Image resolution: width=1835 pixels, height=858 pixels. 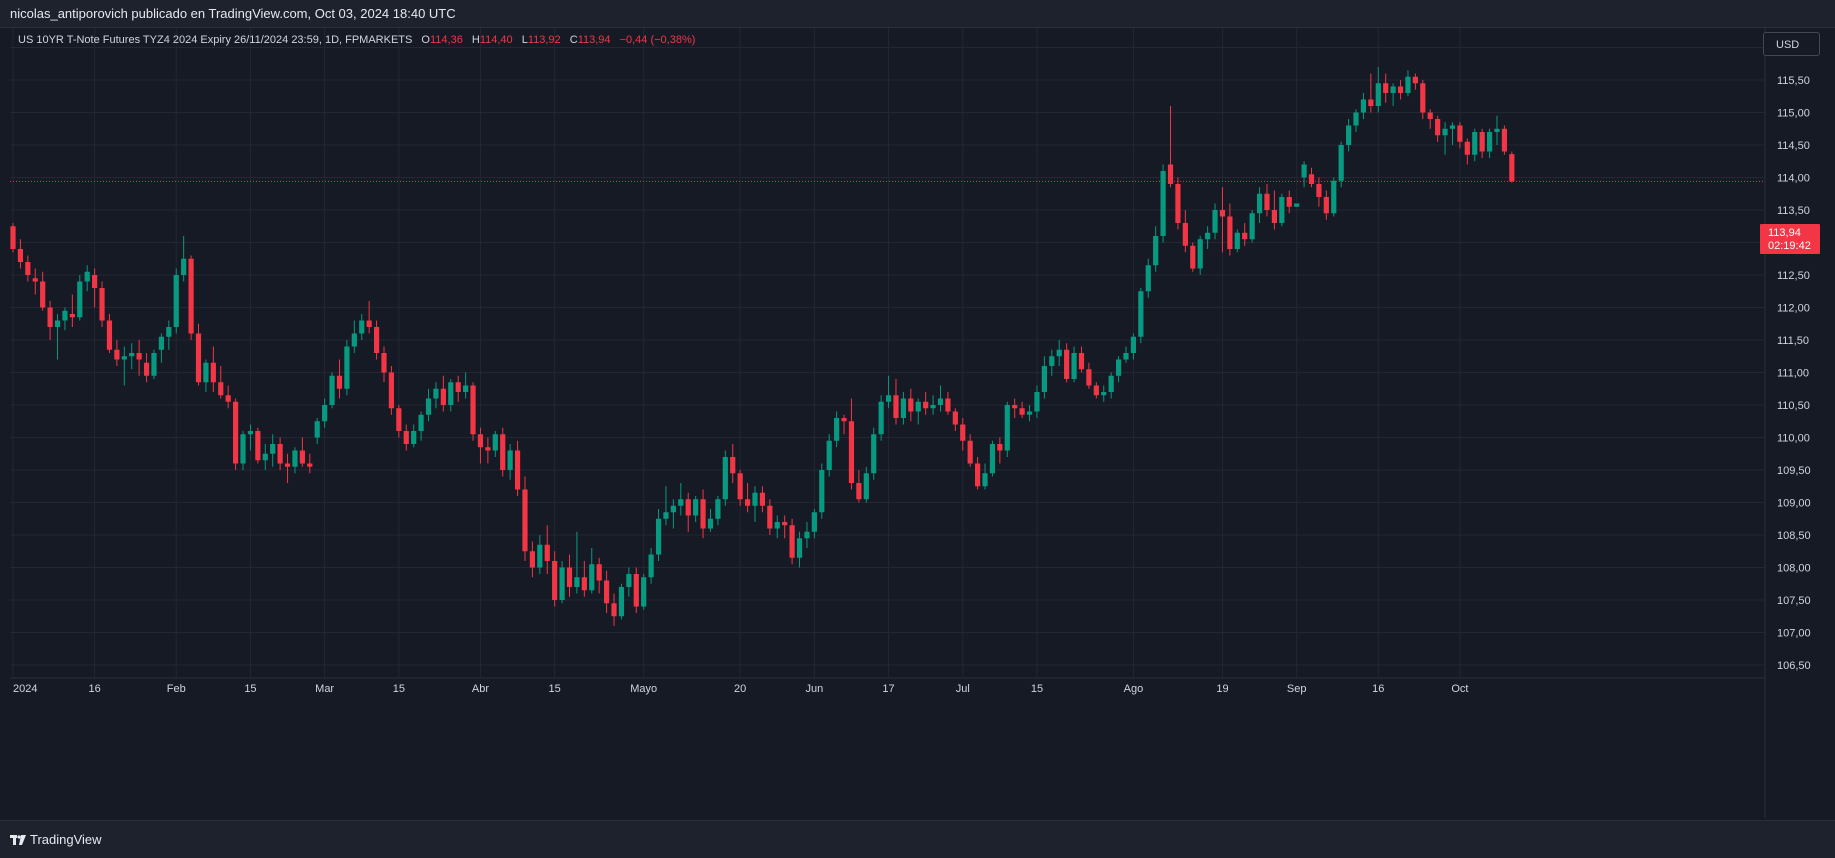 What do you see at coordinates (1784, 233) in the screenshot?
I see `last-price-value: 113,94` at bounding box center [1784, 233].